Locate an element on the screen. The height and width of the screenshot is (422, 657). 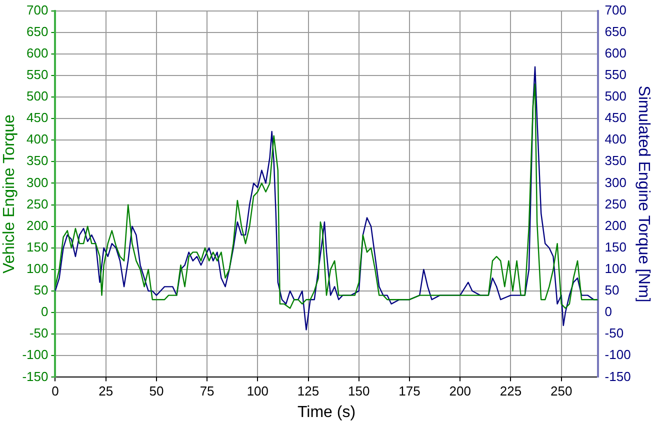
x-axis-title: Time (s) is located at coordinates (326, 412).